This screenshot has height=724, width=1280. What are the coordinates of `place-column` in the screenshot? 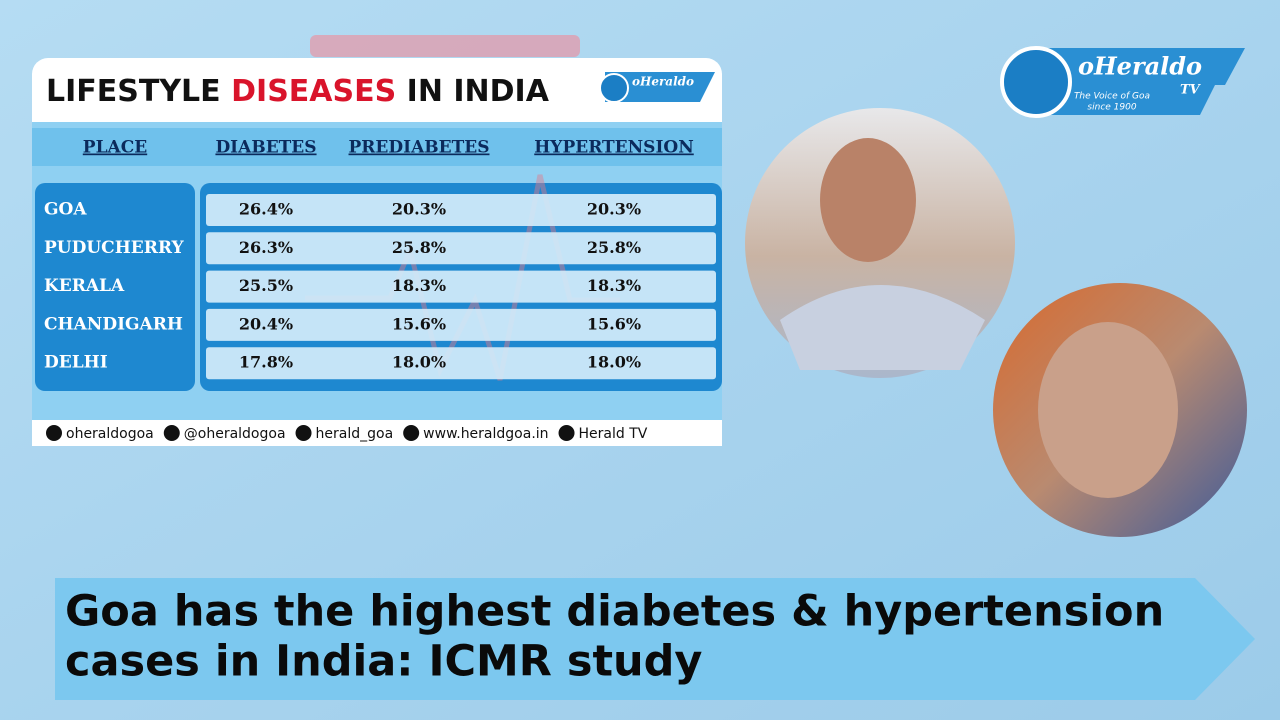 It's located at (115, 287).